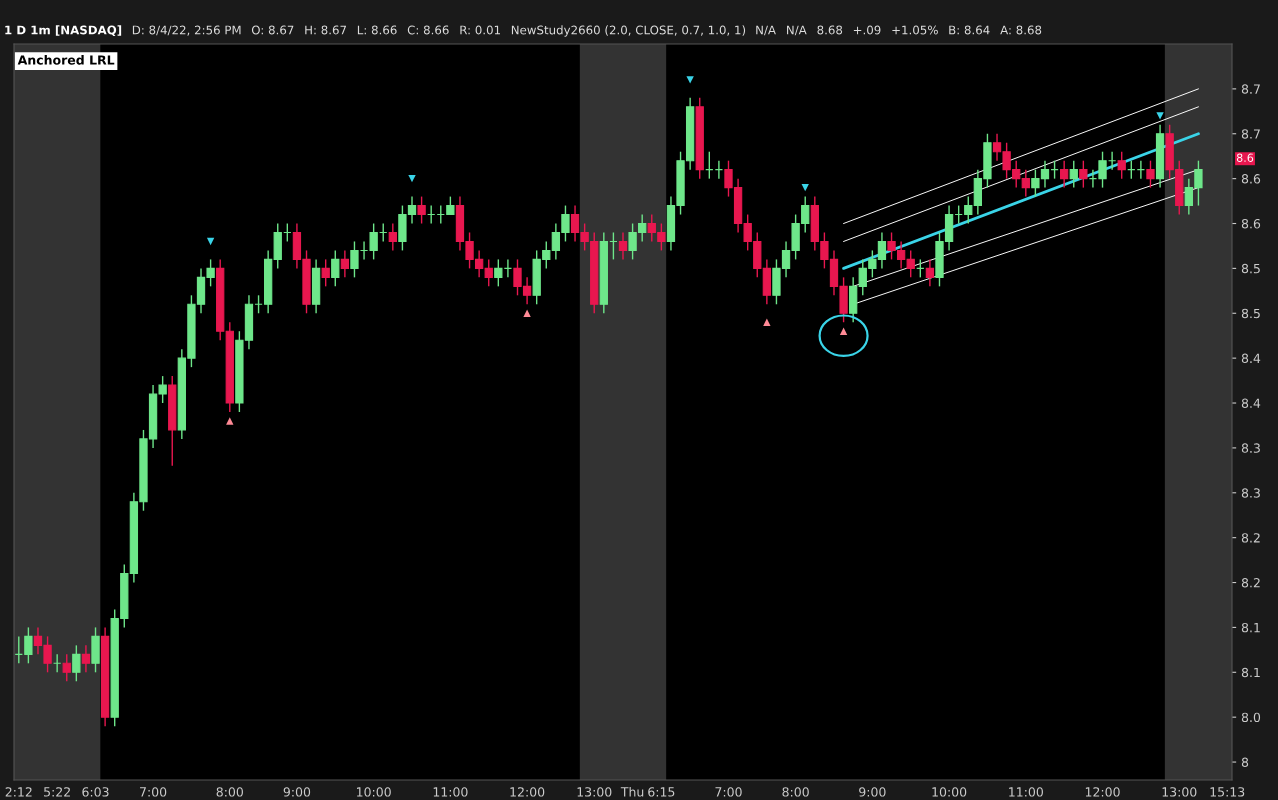  Describe the element at coordinates (186, 30) in the screenshot. I see `text: D: 8/4/22, 2:56 PM` at that location.